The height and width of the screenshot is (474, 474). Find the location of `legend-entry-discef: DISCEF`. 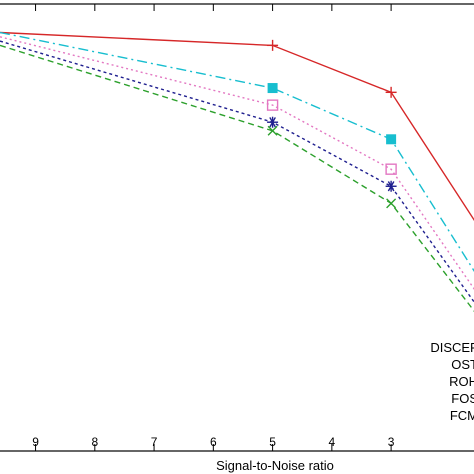

legend-entry-discef: DISCEF is located at coordinates (452, 347).